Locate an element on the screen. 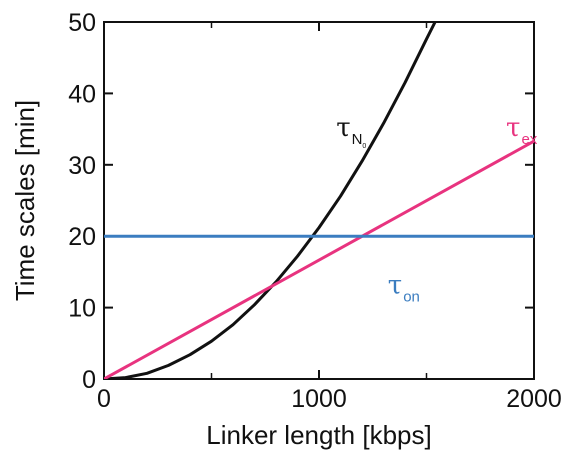  series-label-subscript: N is located at coordinates (357, 139).